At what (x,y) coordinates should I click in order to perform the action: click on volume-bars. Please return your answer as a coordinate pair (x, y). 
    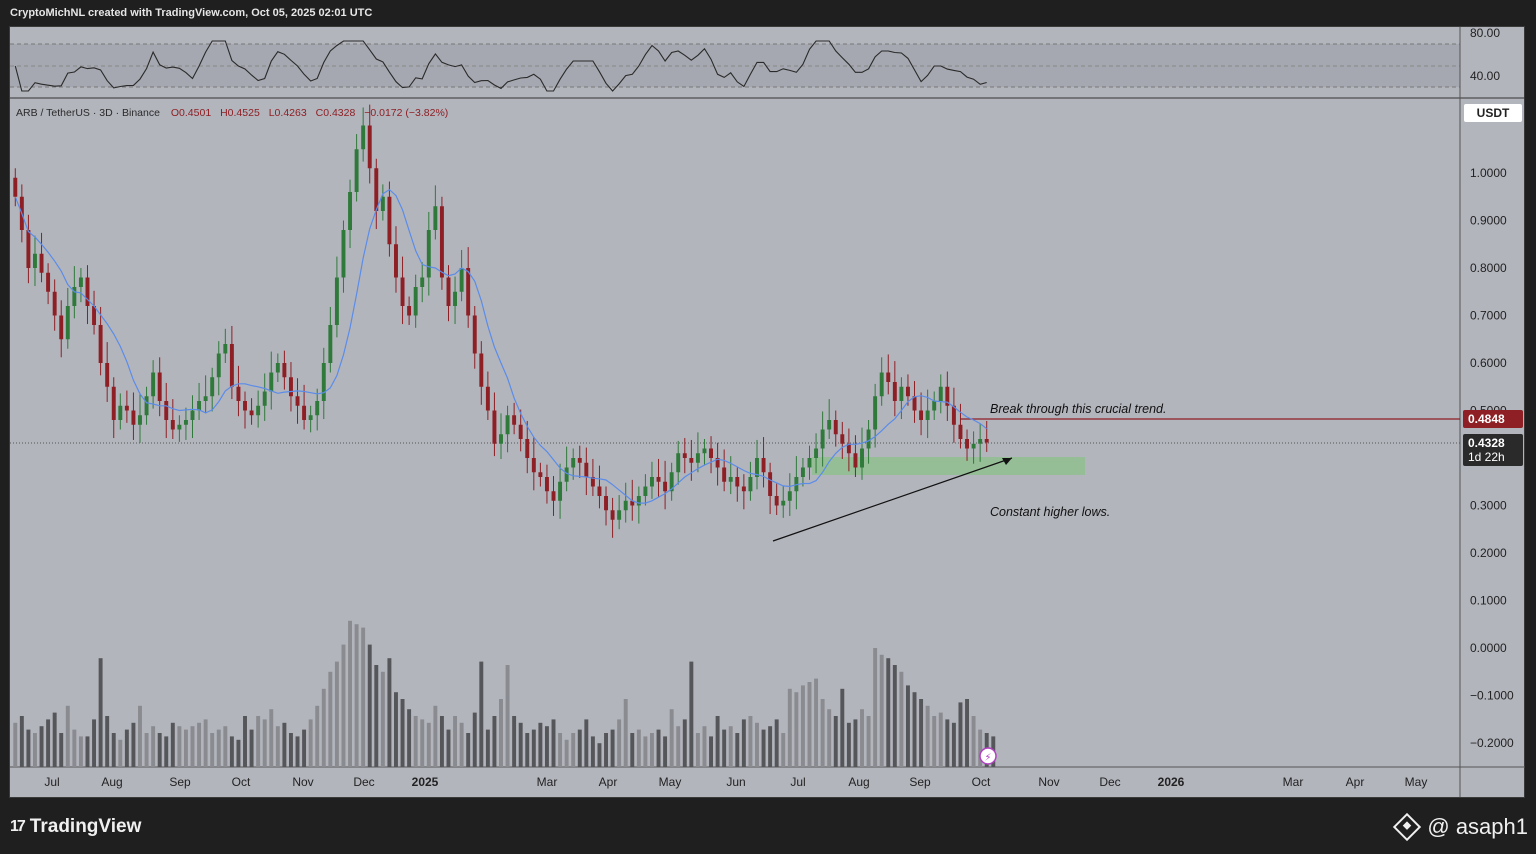
    Looking at the image, I should click on (504, 693).